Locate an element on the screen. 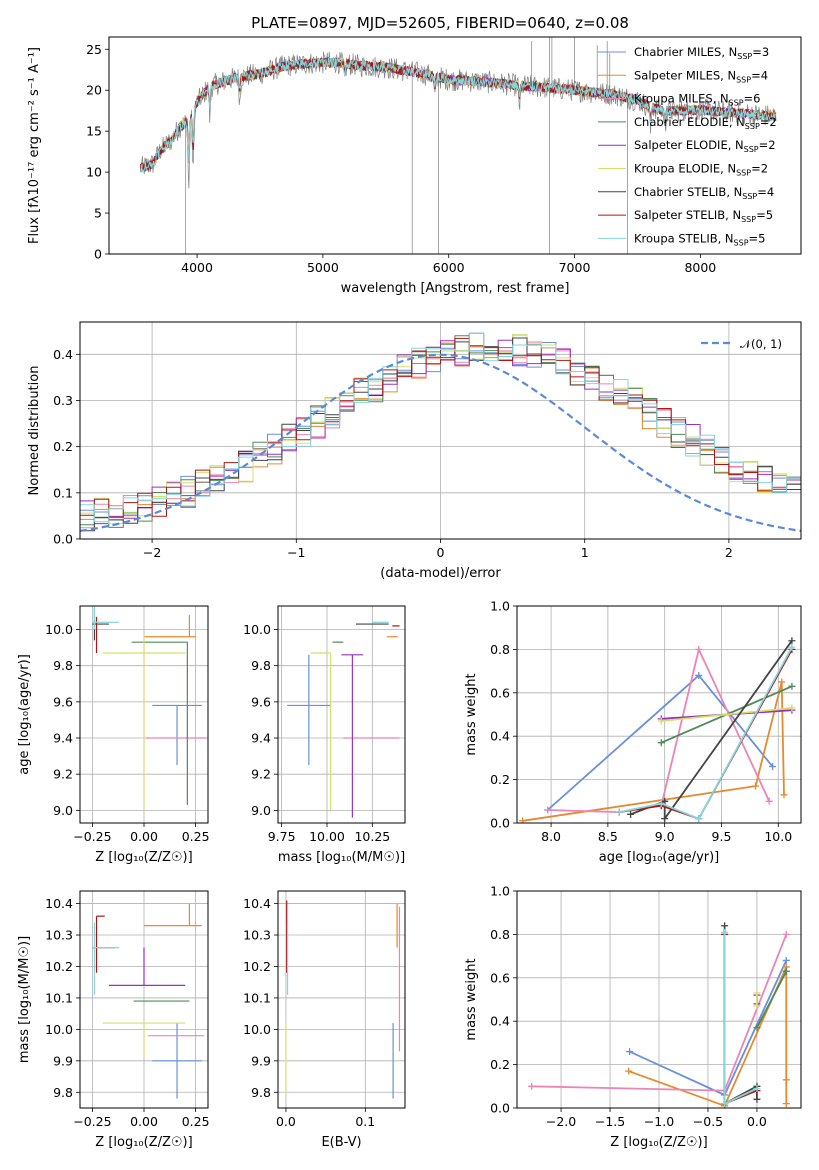  y-tick-label: 0.3 is located at coordinates (63, 400).